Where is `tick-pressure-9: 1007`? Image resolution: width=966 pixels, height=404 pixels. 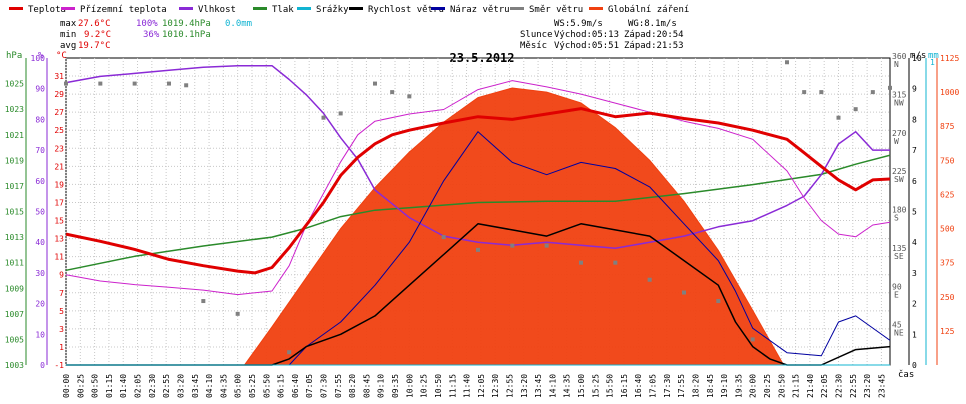
tick-pressure-9: 1007 is located at coordinates (14, 314).